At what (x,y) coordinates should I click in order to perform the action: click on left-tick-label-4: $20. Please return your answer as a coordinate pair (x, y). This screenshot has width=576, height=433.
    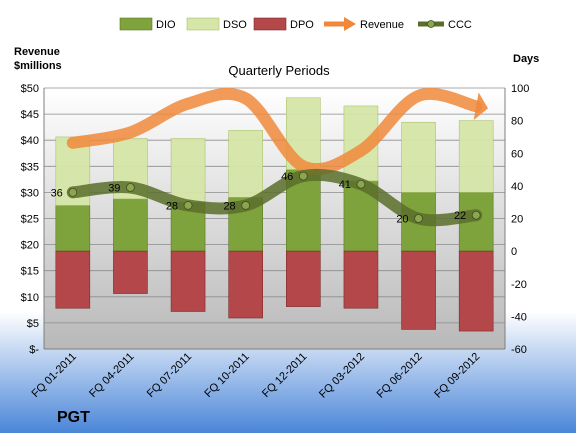
    Looking at the image, I should click on (30, 246).